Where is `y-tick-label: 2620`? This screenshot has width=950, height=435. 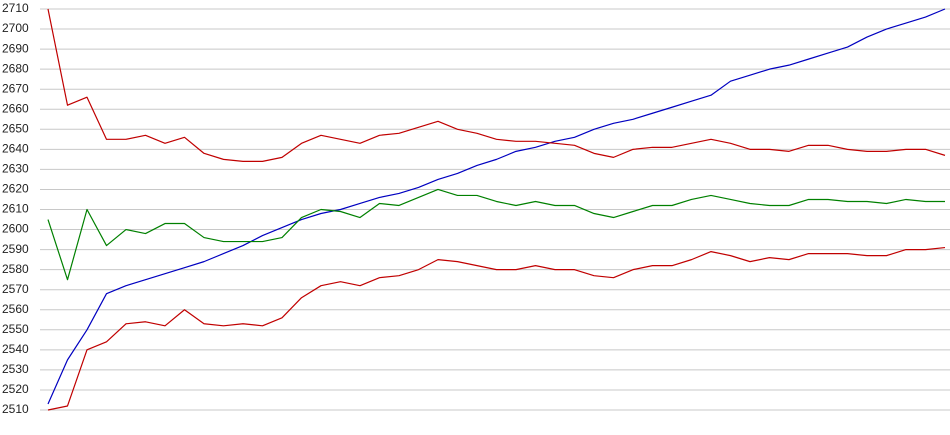
y-tick-label: 2620 is located at coordinates (15, 189).